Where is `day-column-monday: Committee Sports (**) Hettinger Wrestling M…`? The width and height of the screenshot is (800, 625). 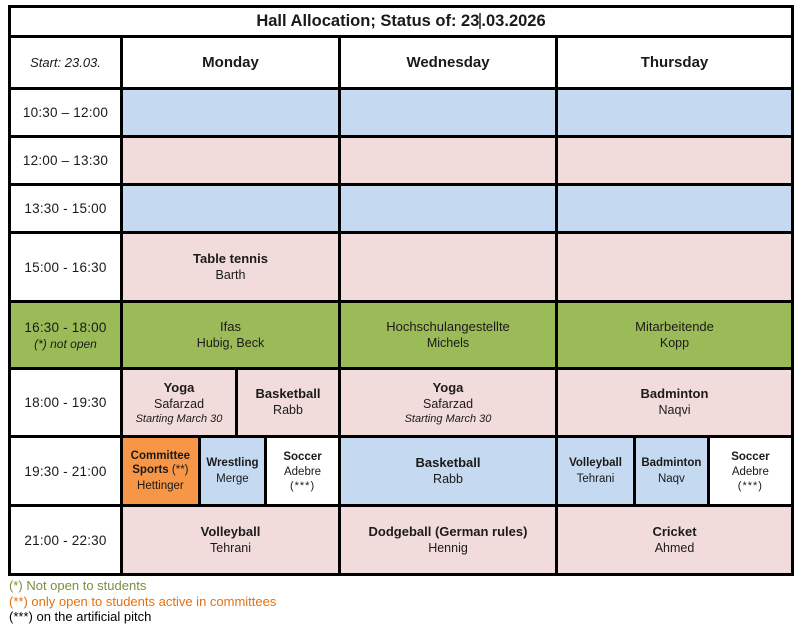 day-column-monday: Committee Sports (**) Hettinger Wrestling M… is located at coordinates (232, 471).